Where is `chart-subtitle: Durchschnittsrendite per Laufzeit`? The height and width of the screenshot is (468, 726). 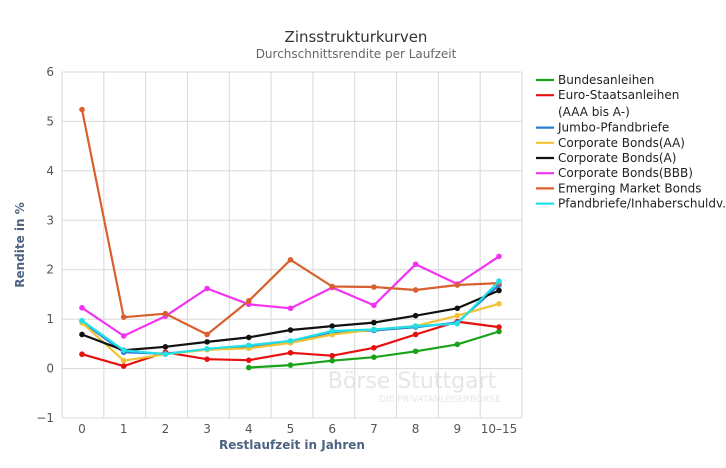
chart-subtitle: Durchschnittsrendite per Laufzeit is located at coordinates (356, 54).